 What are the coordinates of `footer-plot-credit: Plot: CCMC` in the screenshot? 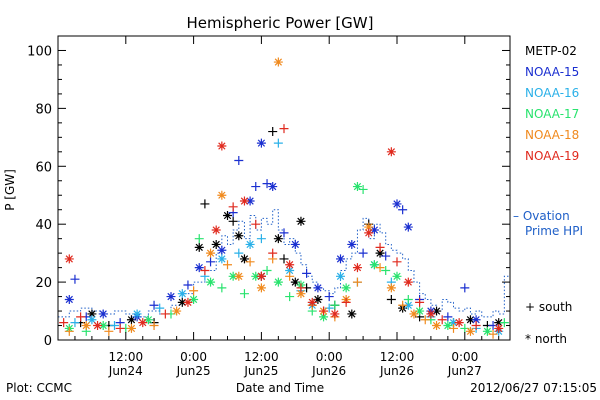 It's located at (39, 388).